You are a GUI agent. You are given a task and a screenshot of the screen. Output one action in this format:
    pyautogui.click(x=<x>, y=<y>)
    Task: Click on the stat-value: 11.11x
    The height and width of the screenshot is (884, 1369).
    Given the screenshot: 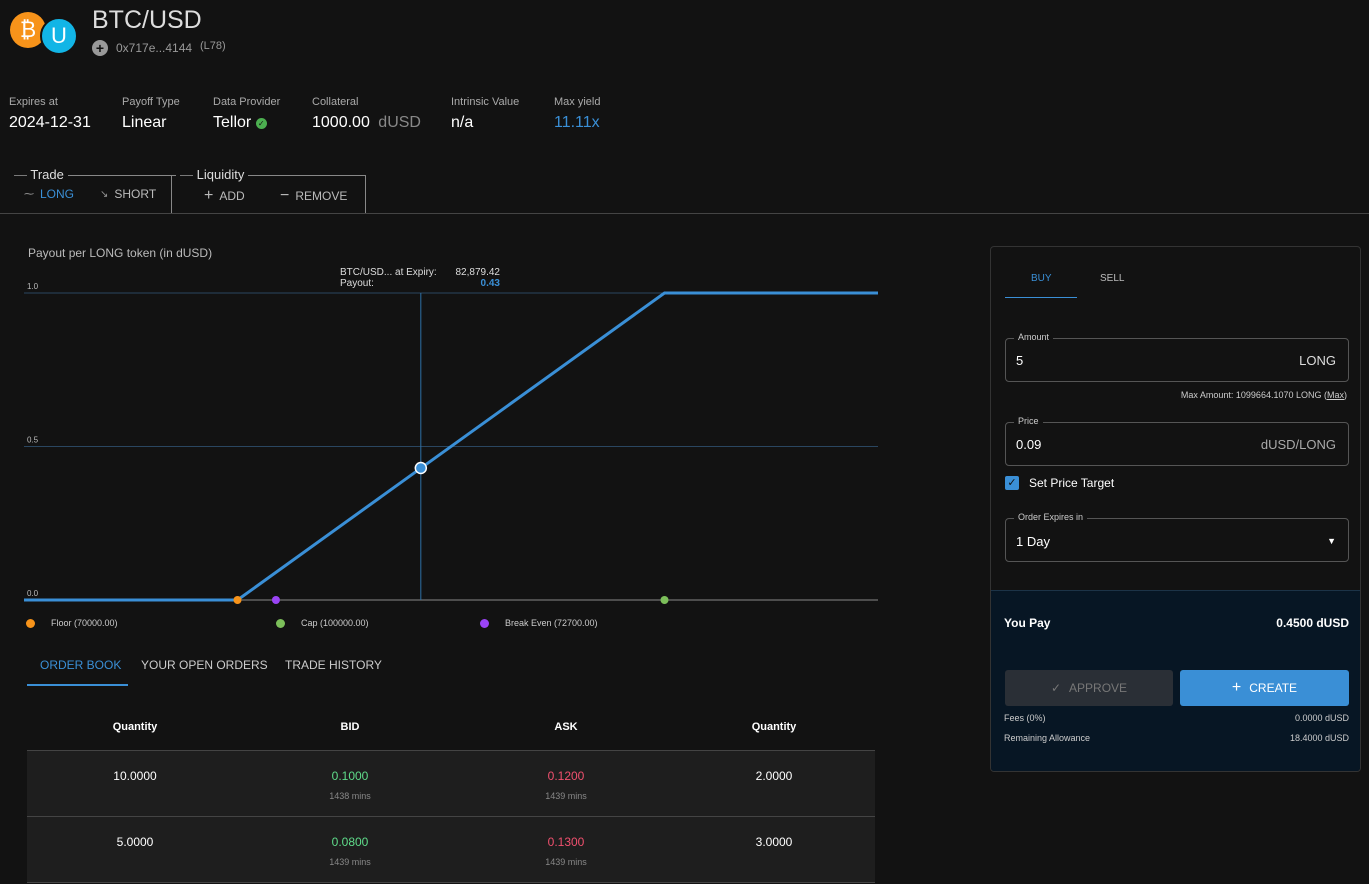 What is the action you would take?
    pyautogui.click(x=577, y=122)
    